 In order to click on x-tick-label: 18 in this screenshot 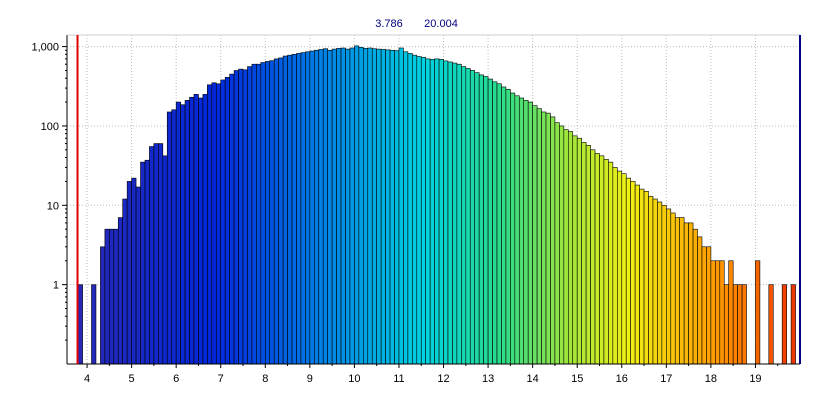, I will do `click(711, 379)`.